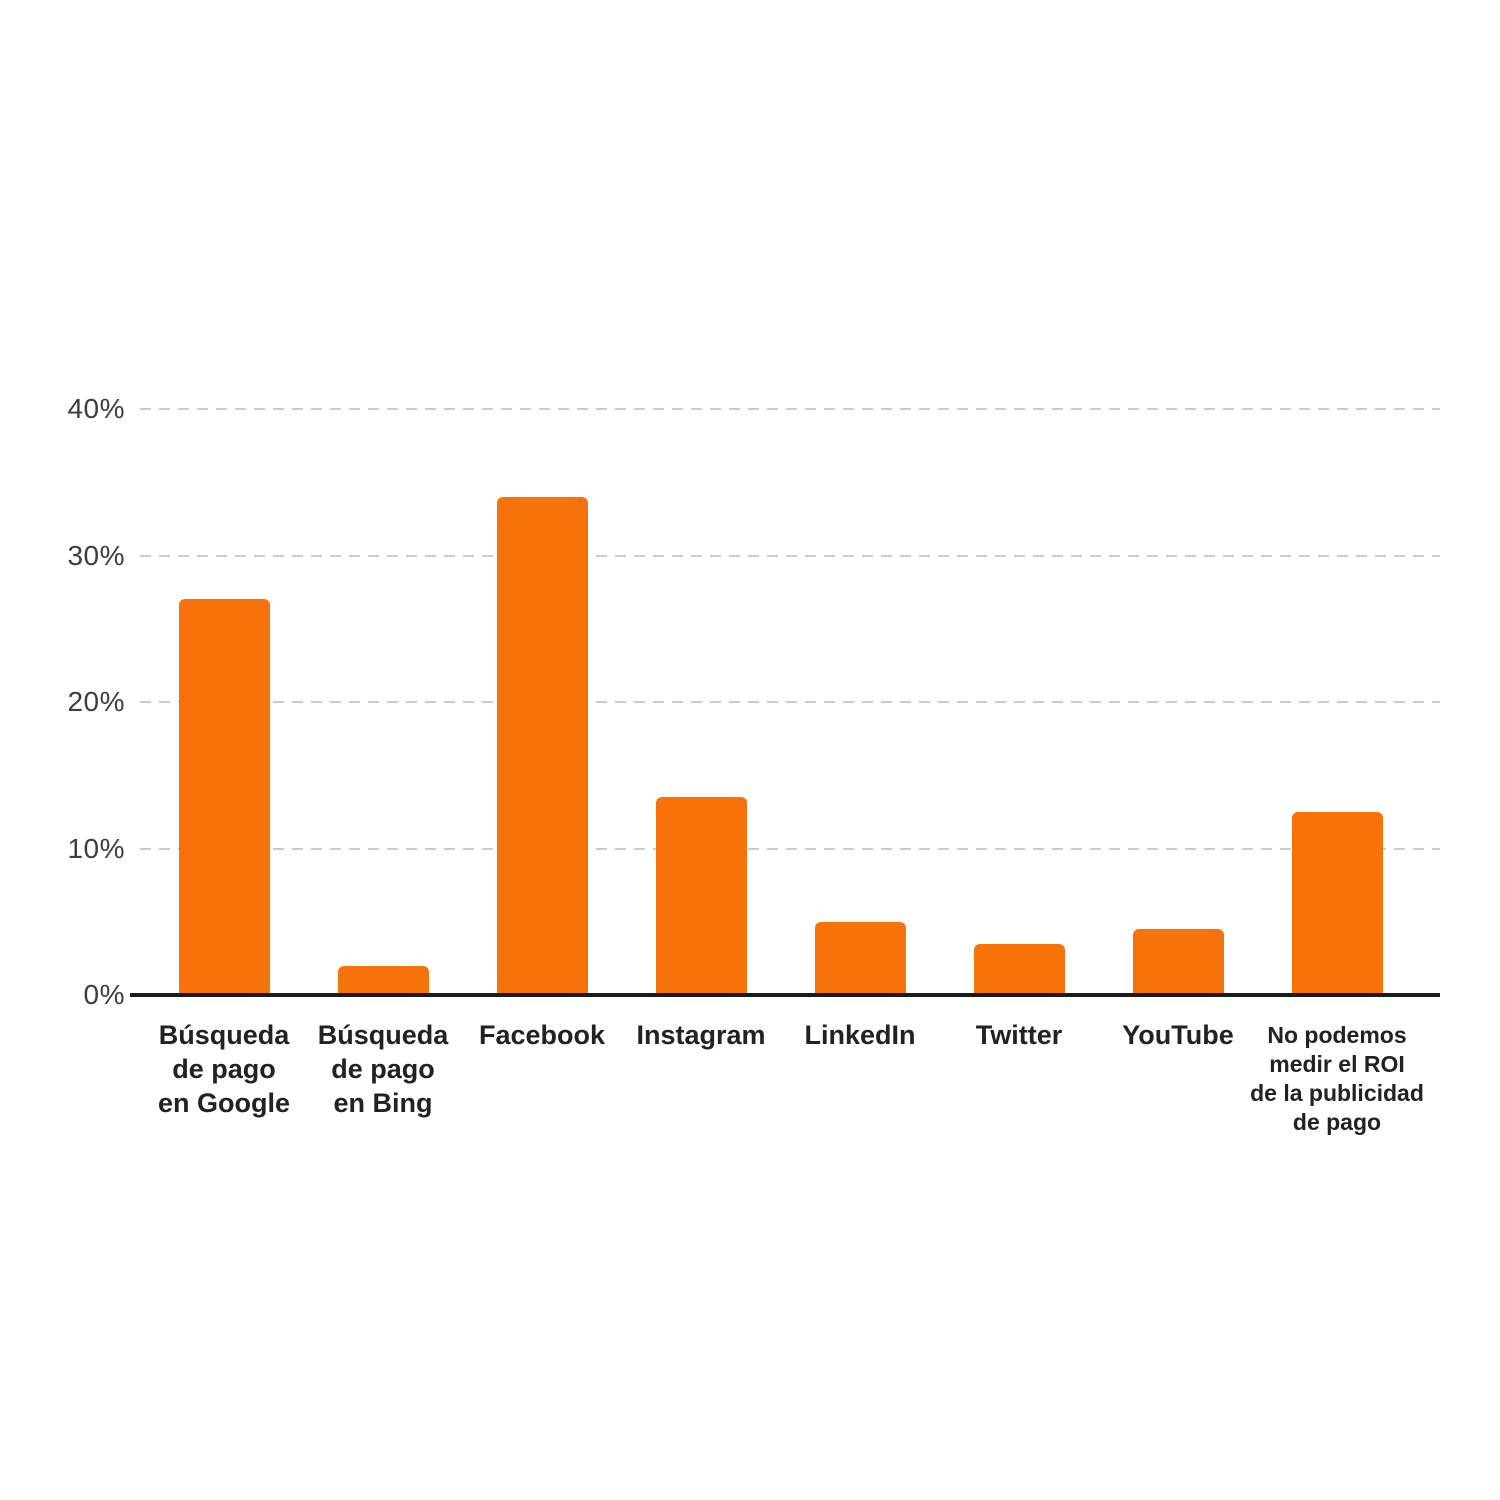 The image size is (1500, 1500). What do you see at coordinates (223, 1103) in the screenshot?
I see `x-category-label-line: en Google` at bounding box center [223, 1103].